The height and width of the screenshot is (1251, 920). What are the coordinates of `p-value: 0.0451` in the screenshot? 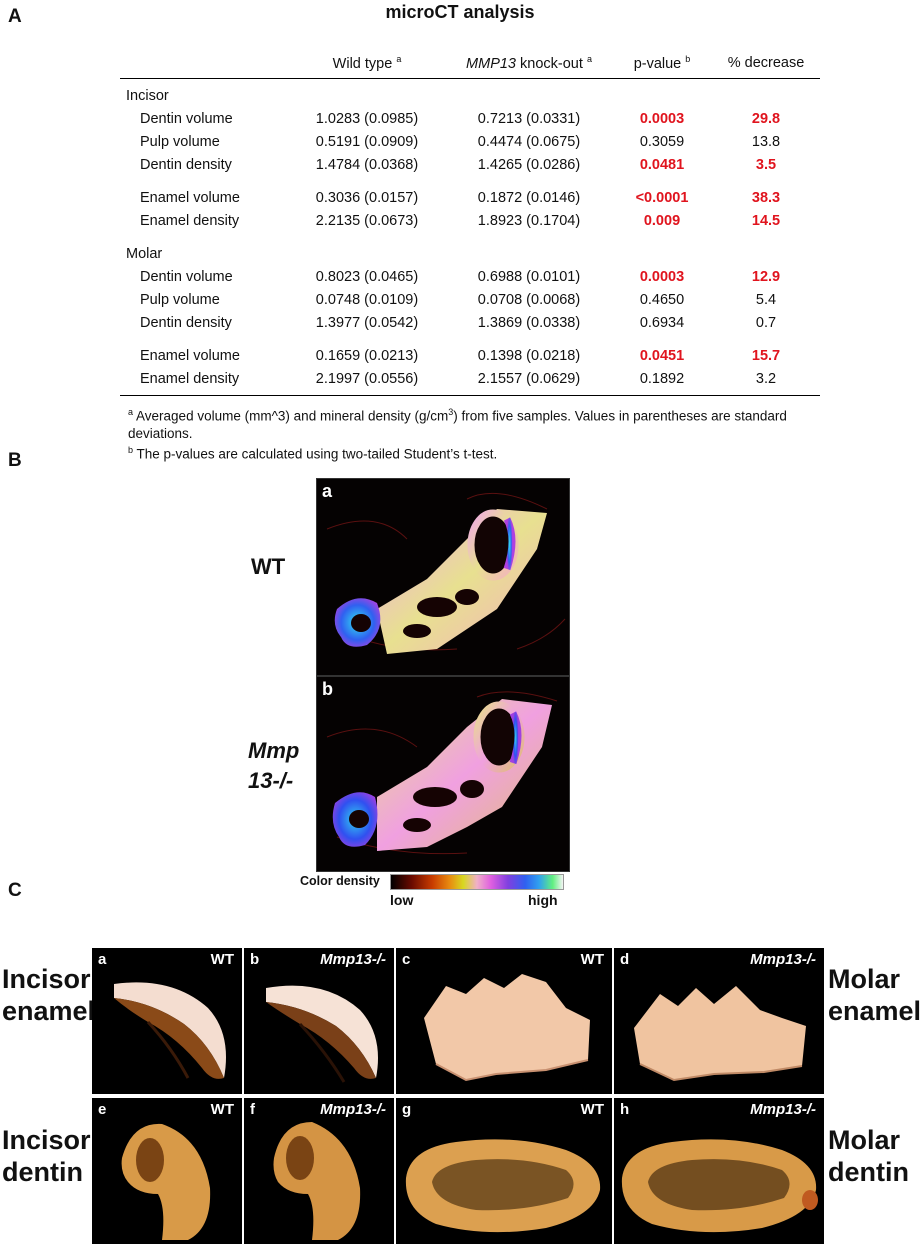 It's located at (662, 356).